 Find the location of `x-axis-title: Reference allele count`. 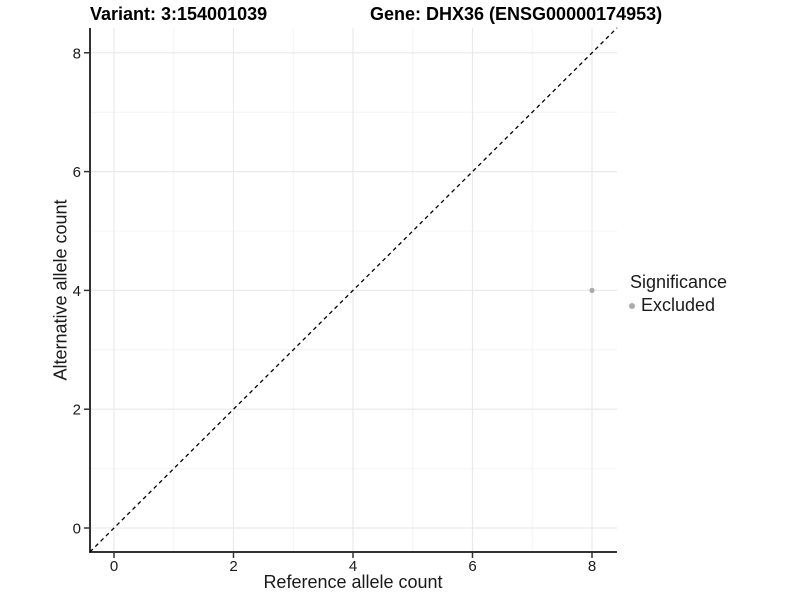

x-axis-title: Reference allele count is located at coordinates (353, 582).